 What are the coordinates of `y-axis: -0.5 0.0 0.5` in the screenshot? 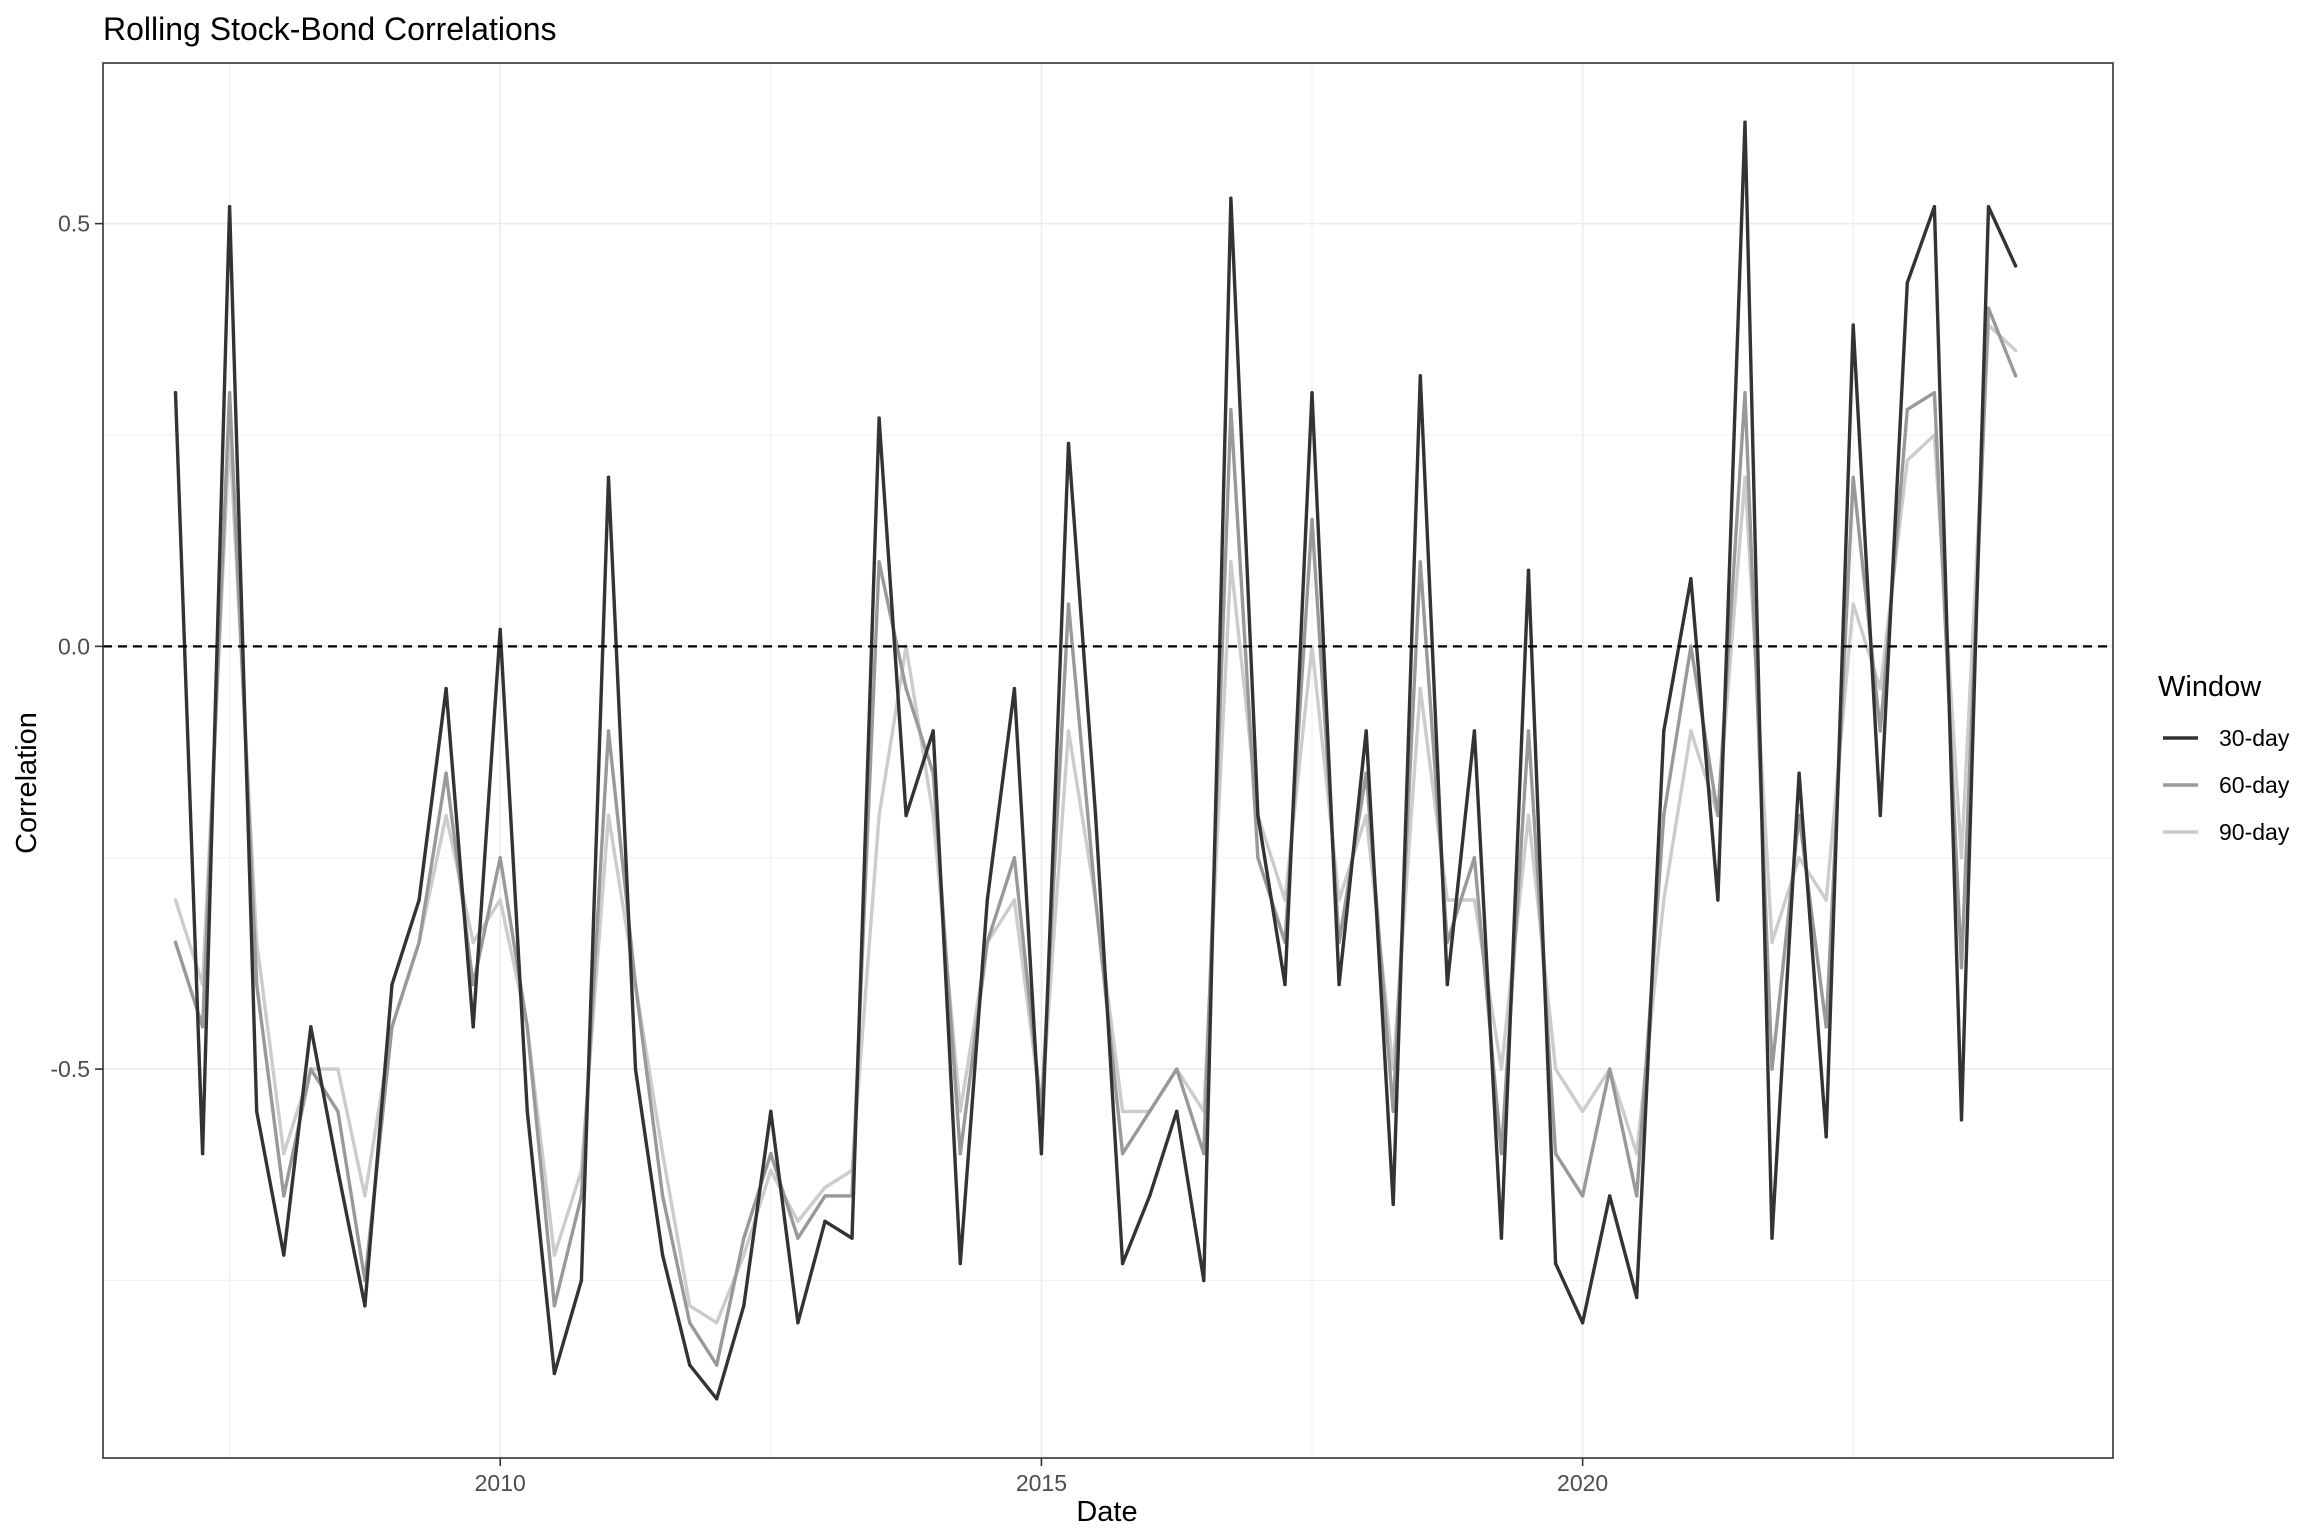 It's located at (76, 646).